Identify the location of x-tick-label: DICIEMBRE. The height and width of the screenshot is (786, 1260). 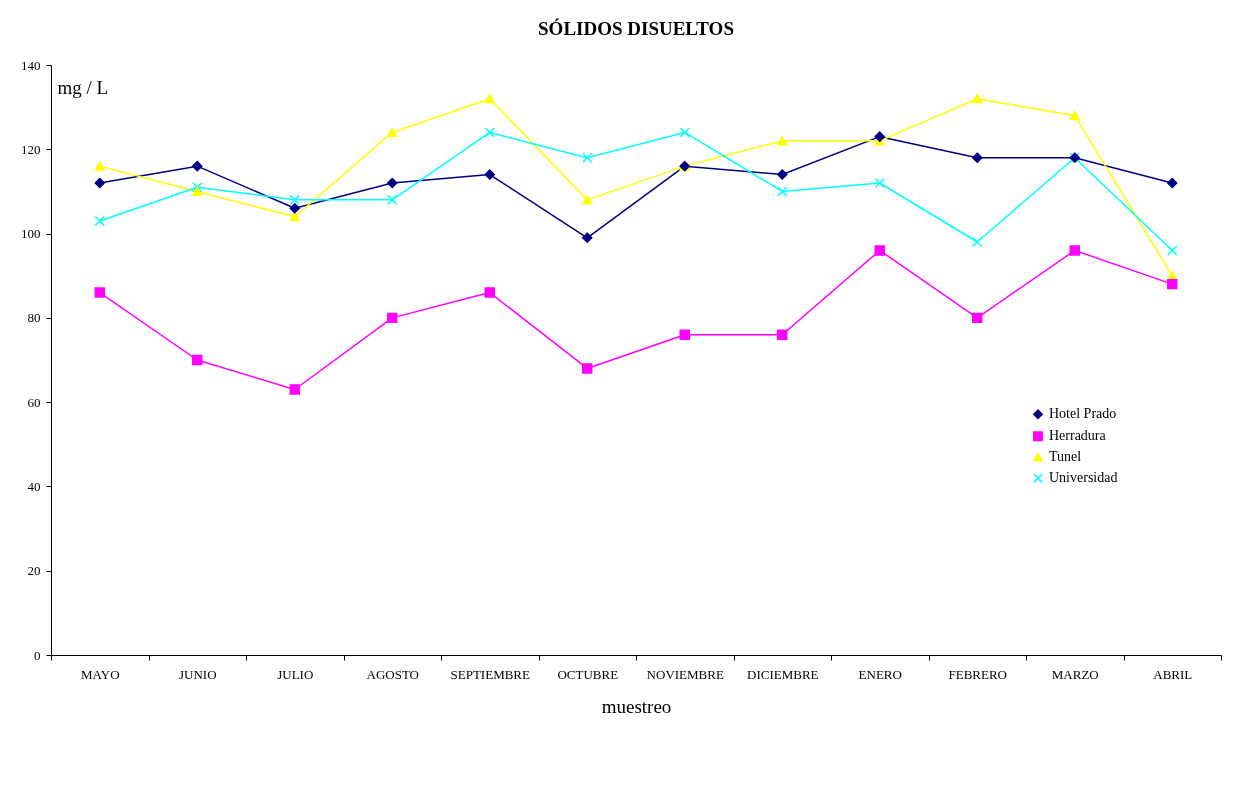
(783, 674).